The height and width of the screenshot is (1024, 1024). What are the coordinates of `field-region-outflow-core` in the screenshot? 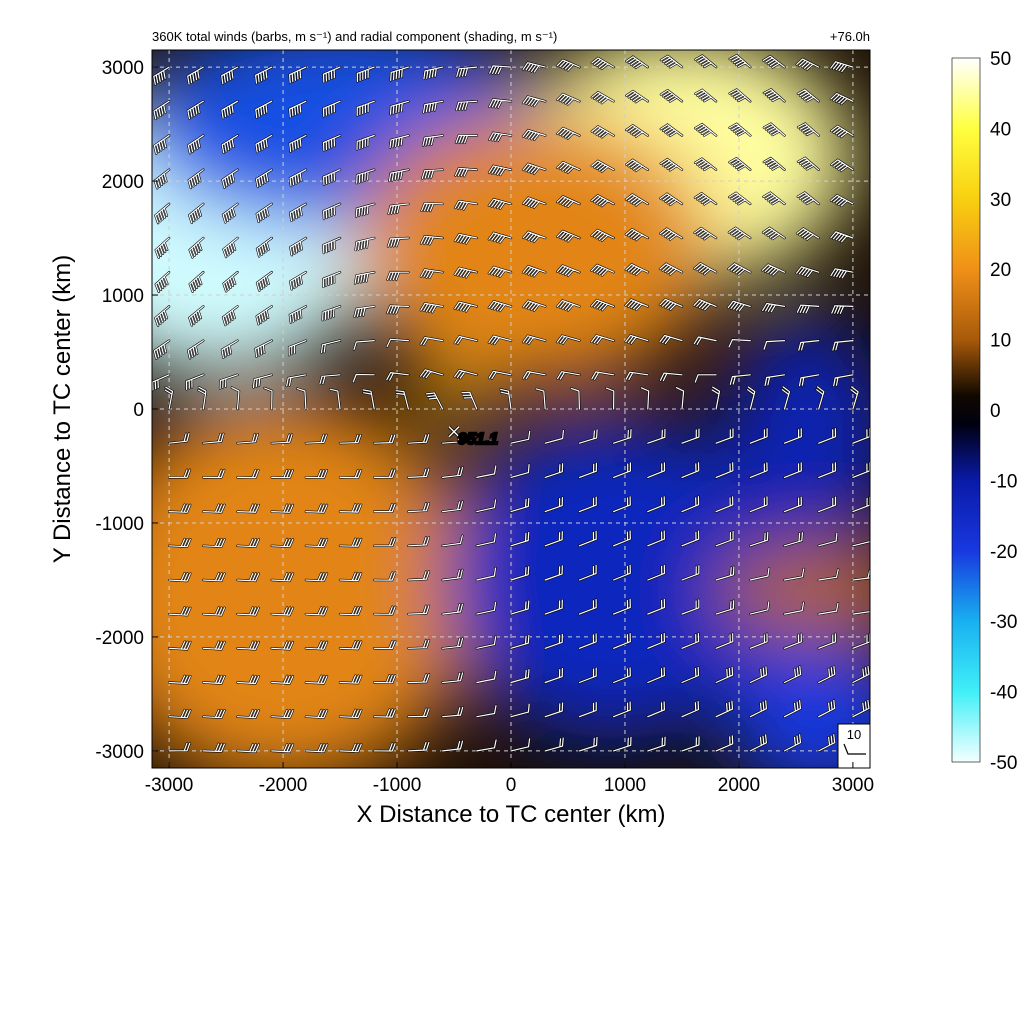 It's located at (454, 398).